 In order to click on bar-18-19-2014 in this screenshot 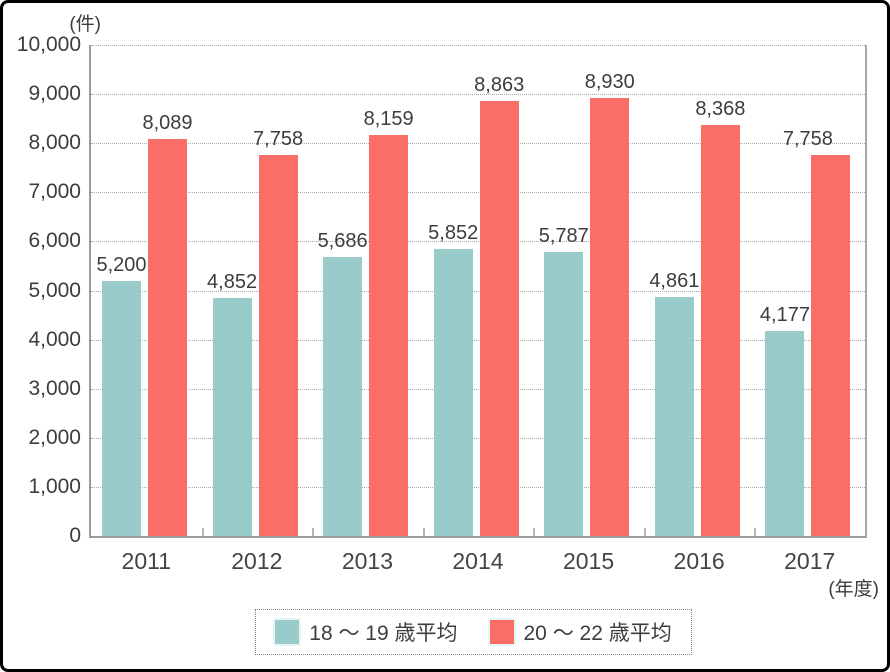, I will do `click(453, 392)`.